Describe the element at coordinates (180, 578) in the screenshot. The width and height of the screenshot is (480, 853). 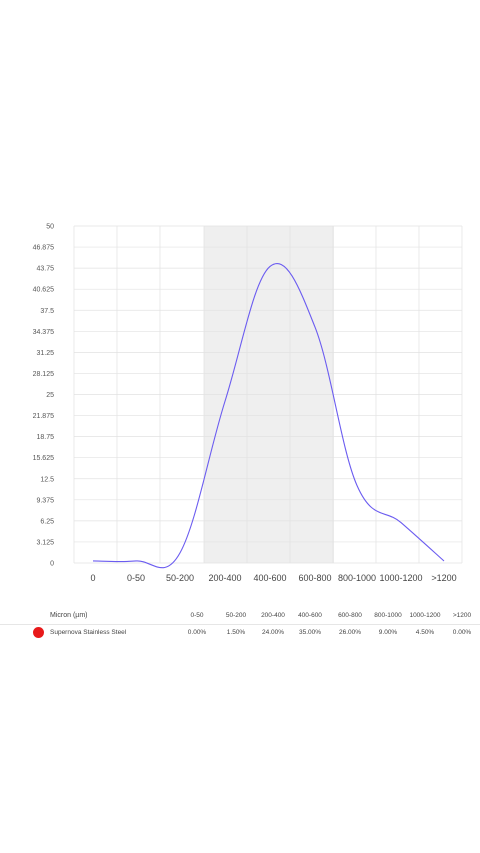
I see `x-tick-label: 50-200` at that location.